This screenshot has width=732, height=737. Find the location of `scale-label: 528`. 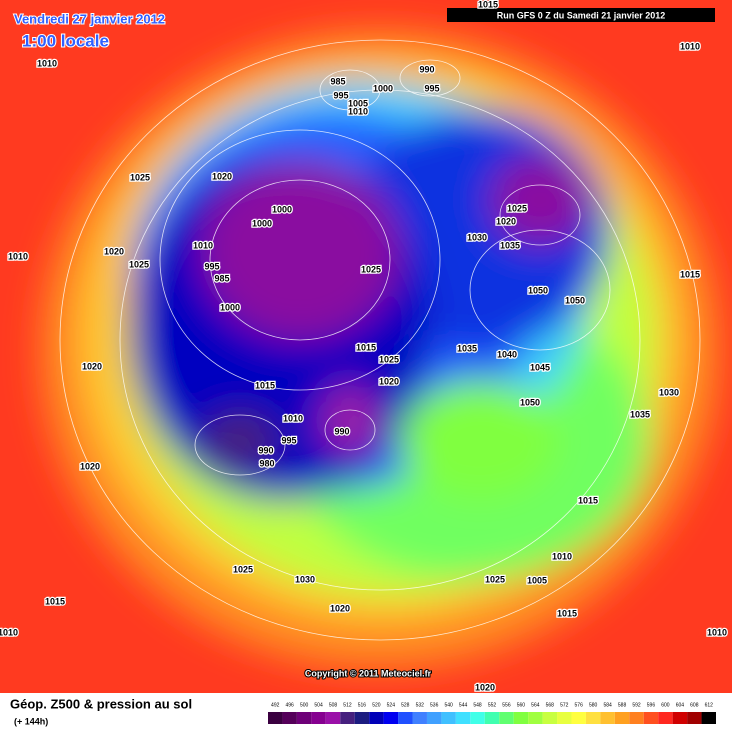

scale-label: 528 is located at coordinates (405, 705).